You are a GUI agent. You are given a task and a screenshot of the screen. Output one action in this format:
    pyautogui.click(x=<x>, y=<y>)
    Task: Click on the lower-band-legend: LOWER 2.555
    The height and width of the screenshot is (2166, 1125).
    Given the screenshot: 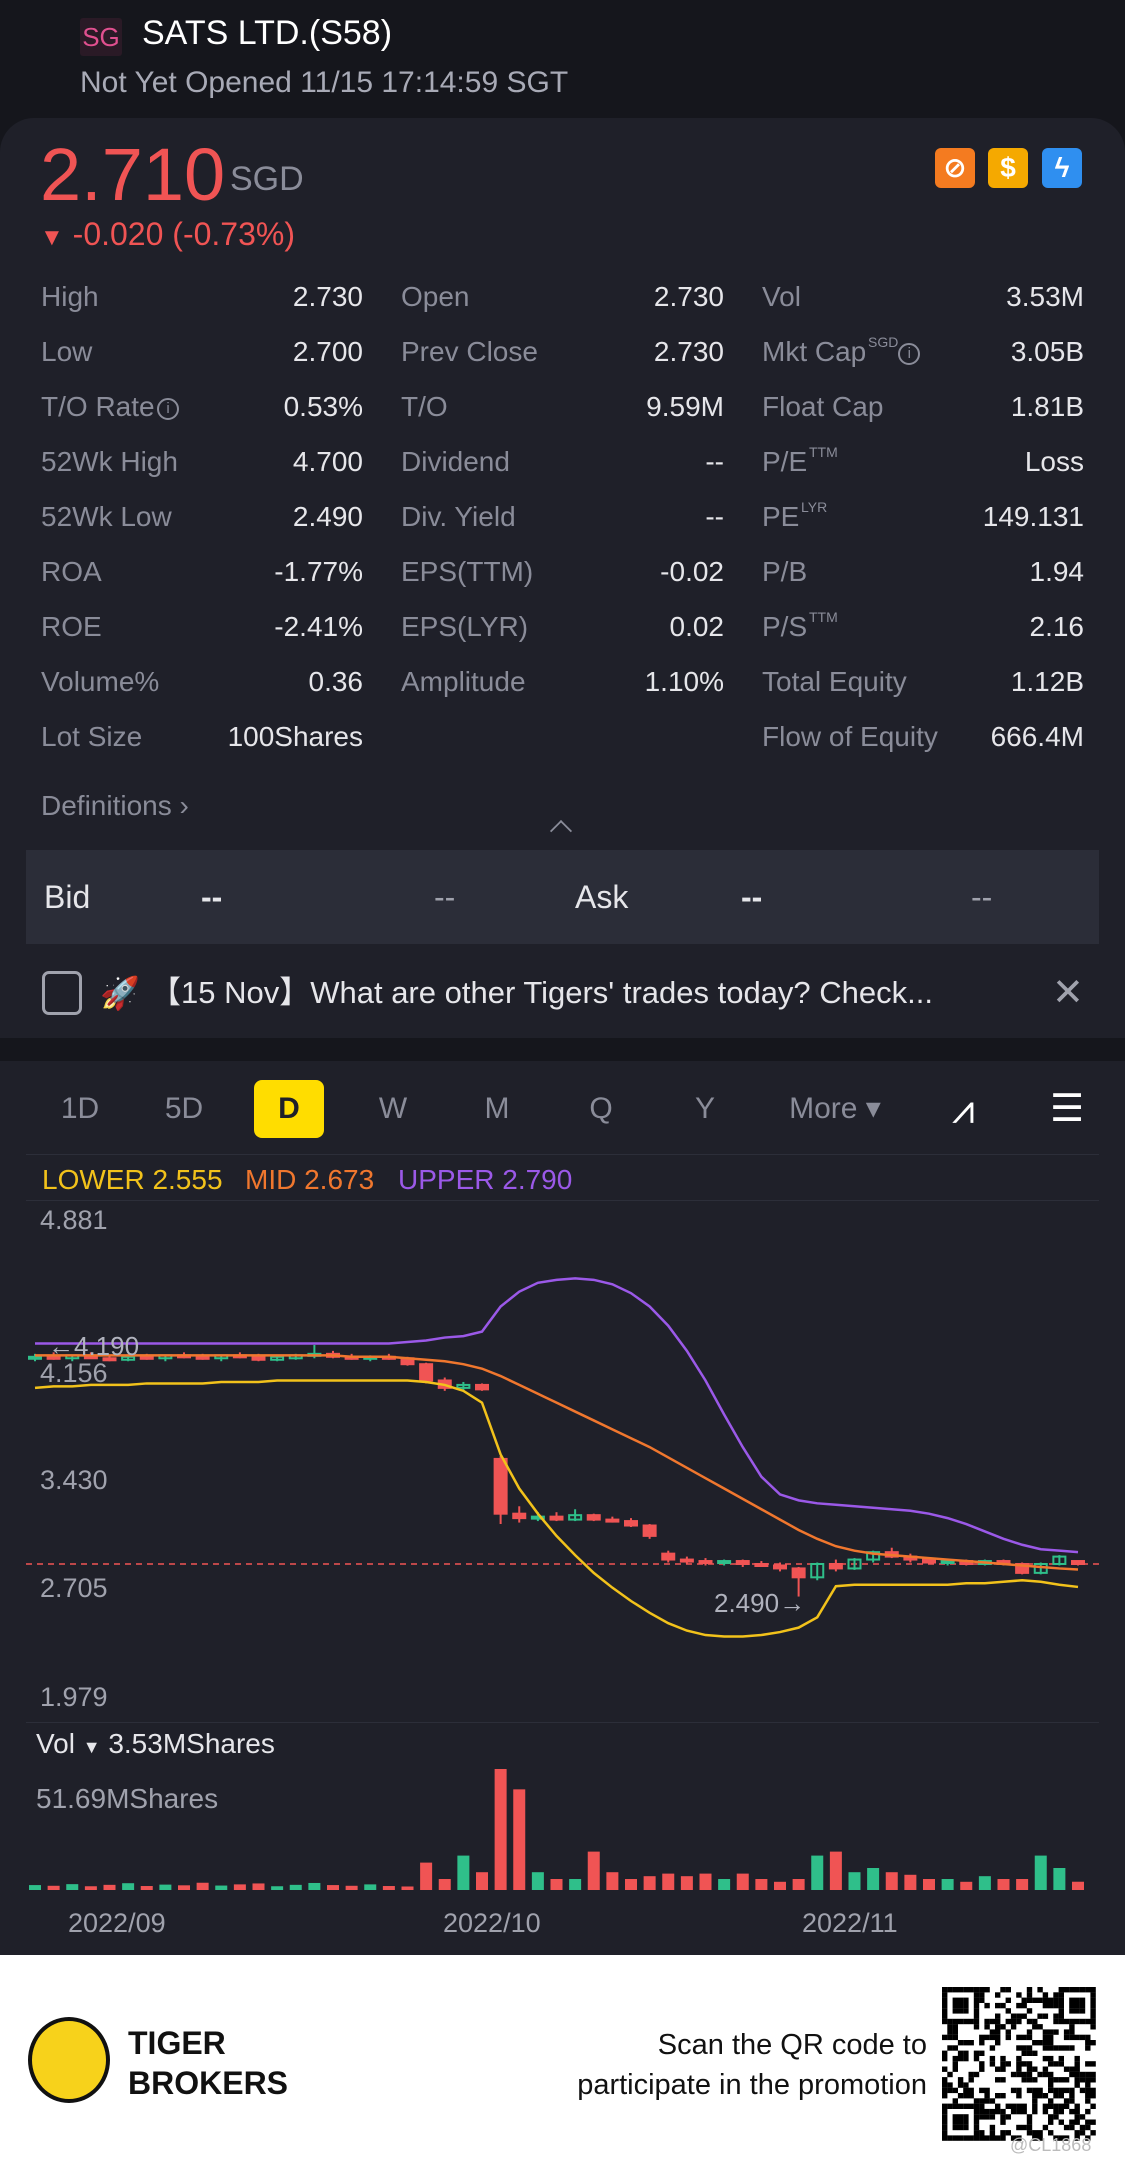 What is the action you would take?
    pyautogui.click(x=132, y=1179)
    